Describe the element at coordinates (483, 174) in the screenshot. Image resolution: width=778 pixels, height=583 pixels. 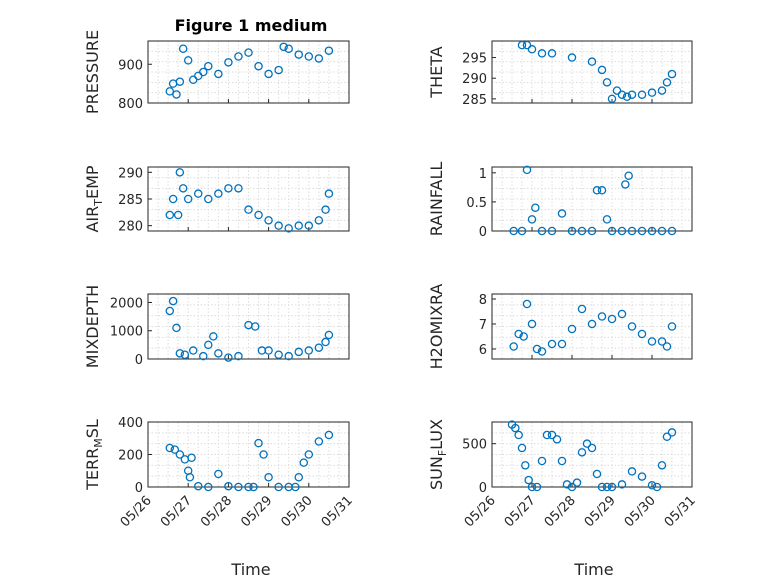
I see `y-tick-label: 1` at that location.